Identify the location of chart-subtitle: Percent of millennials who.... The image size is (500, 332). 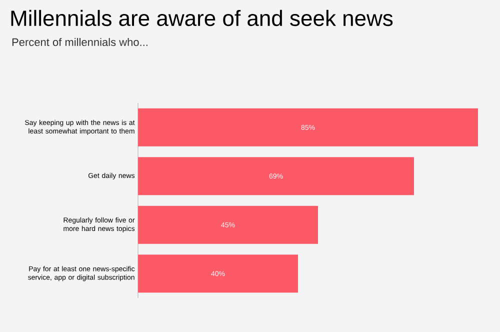
(80, 42).